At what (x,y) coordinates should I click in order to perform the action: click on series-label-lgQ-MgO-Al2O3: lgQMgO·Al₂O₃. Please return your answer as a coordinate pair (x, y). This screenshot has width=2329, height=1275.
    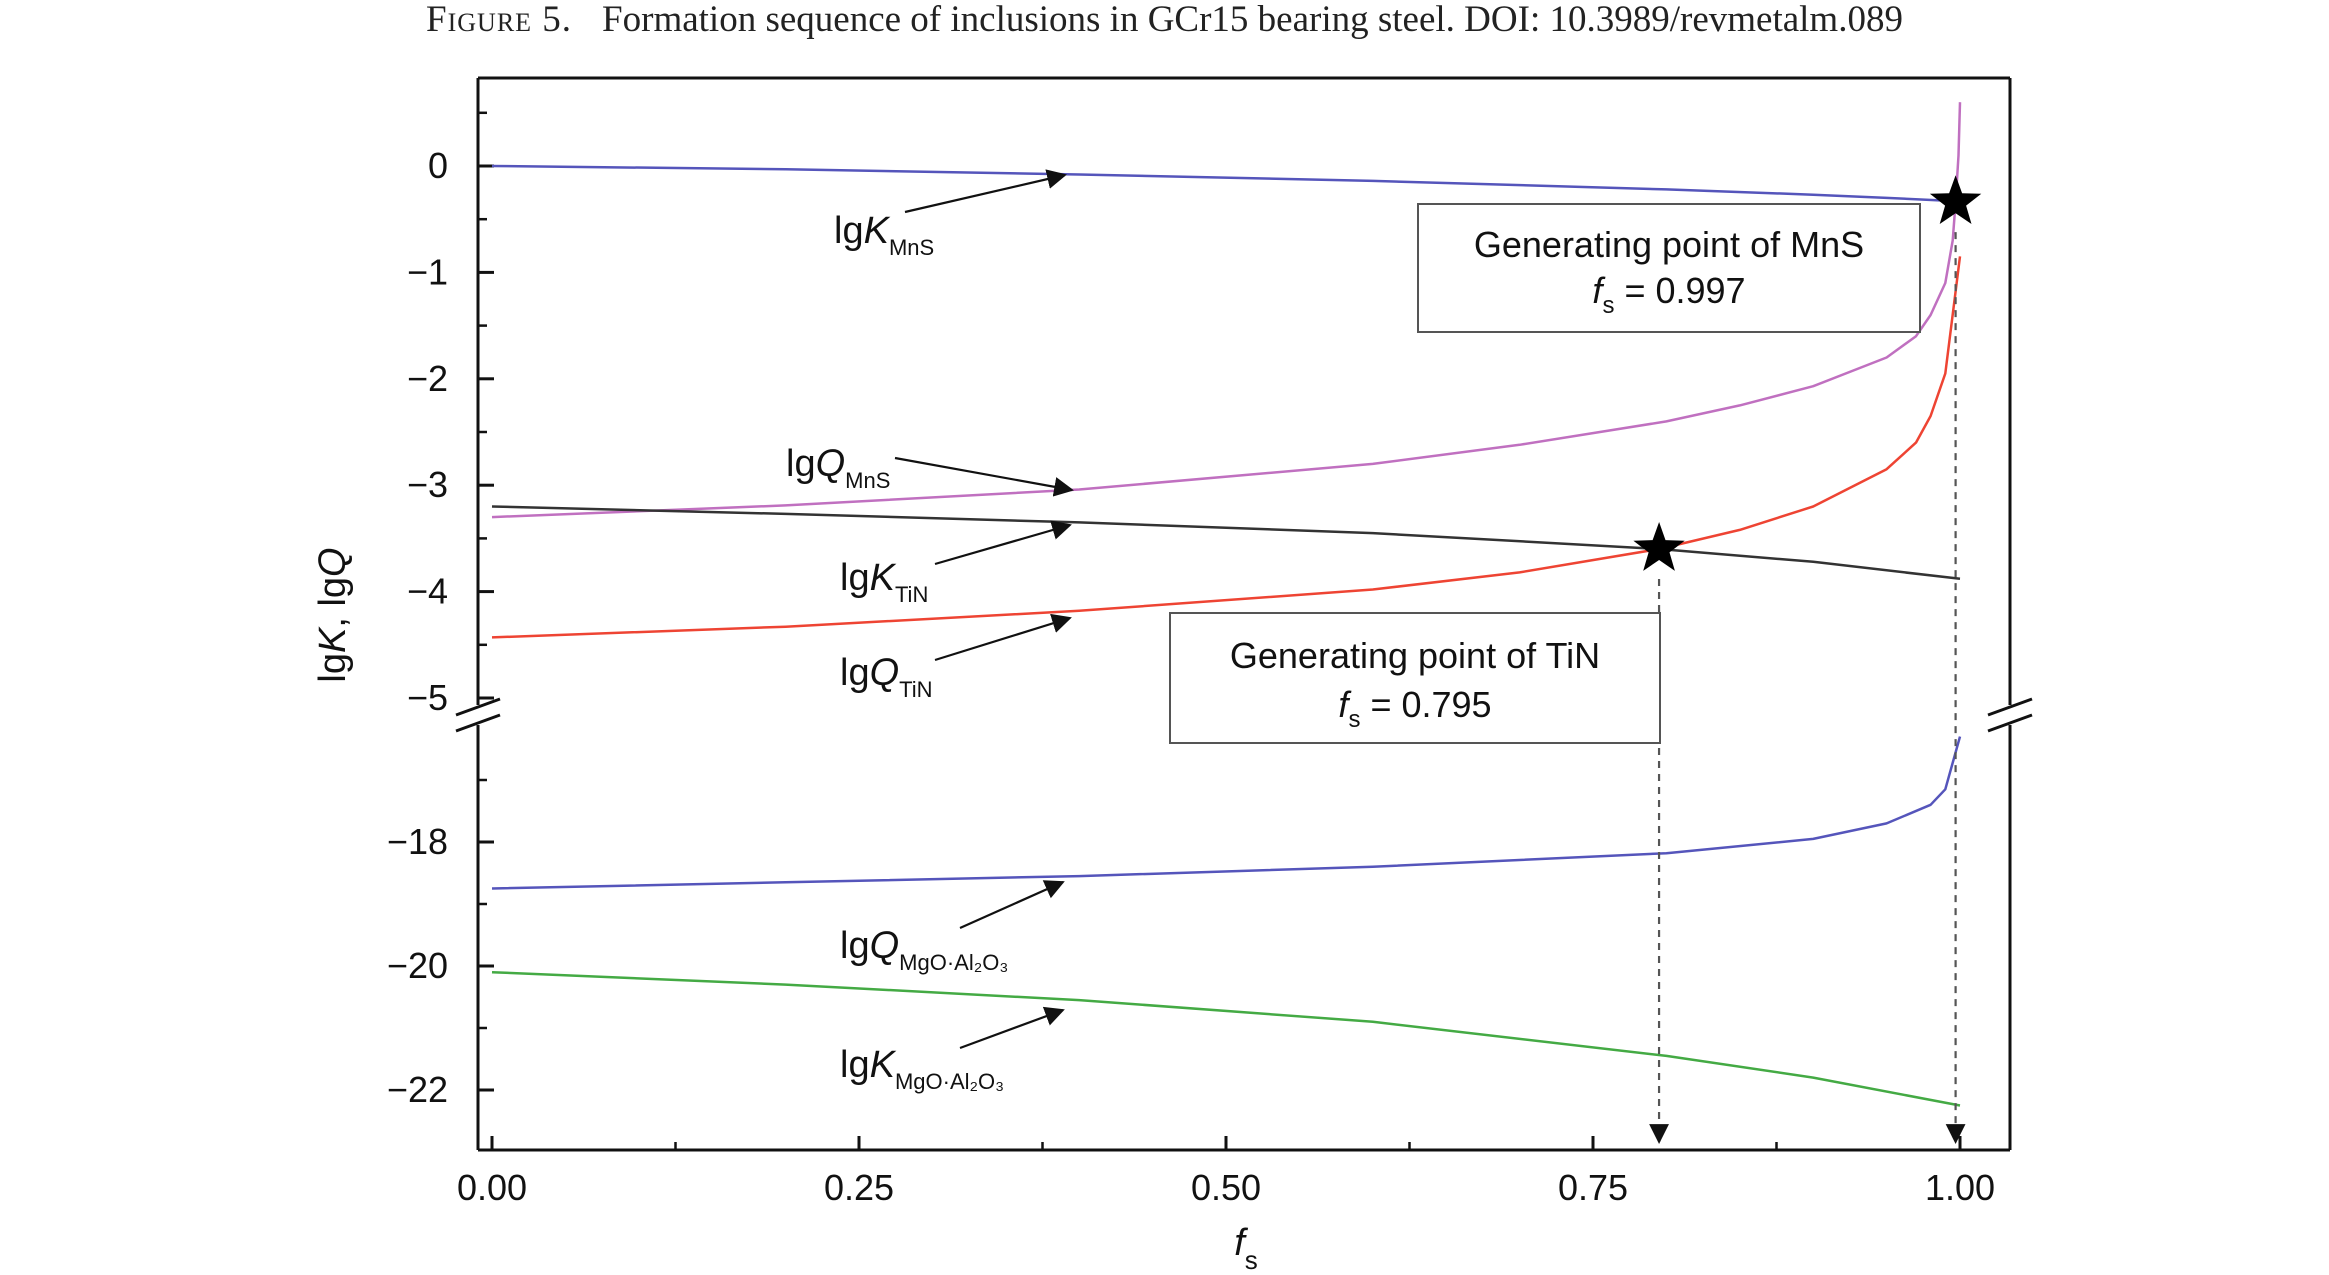
    Looking at the image, I should click on (952, 927).